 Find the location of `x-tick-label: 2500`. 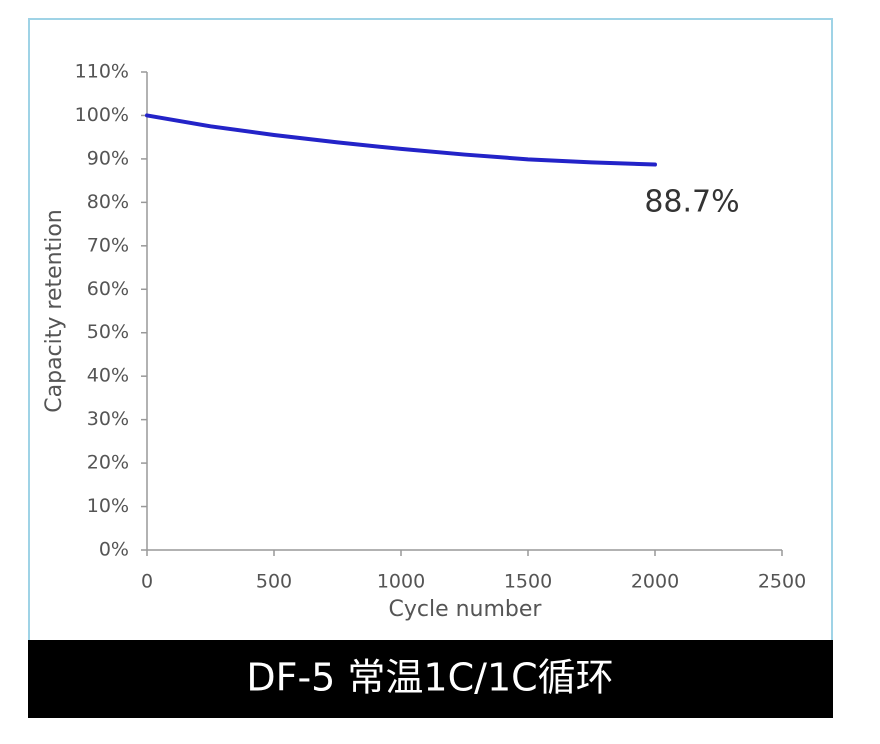

x-tick-label: 2500 is located at coordinates (782, 582).